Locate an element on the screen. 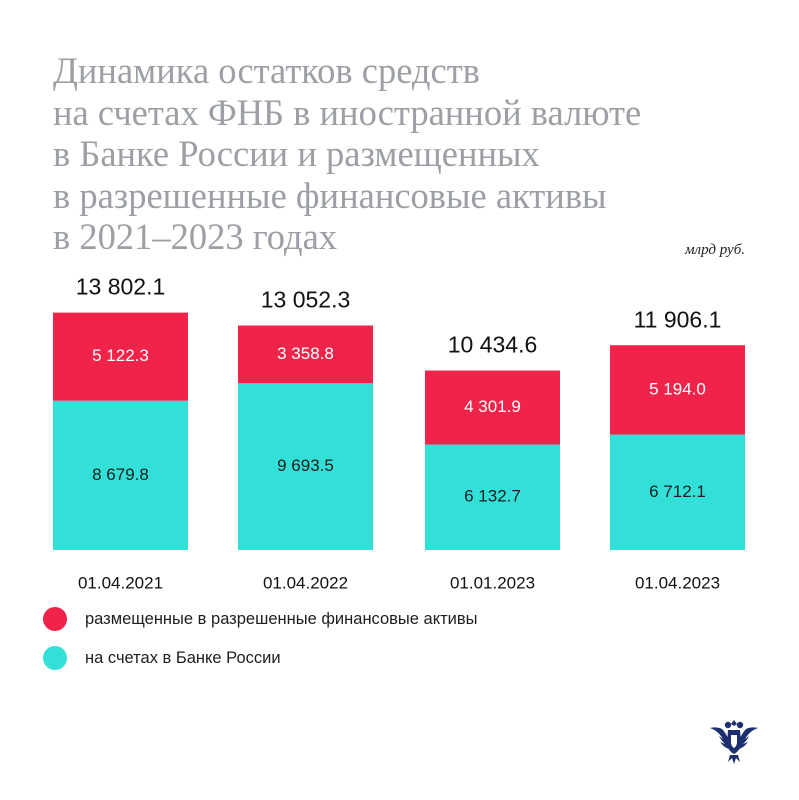 Image resolution: width=799 pixels, height=800 pixels. total-label: 13 802.1 is located at coordinates (121, 287).